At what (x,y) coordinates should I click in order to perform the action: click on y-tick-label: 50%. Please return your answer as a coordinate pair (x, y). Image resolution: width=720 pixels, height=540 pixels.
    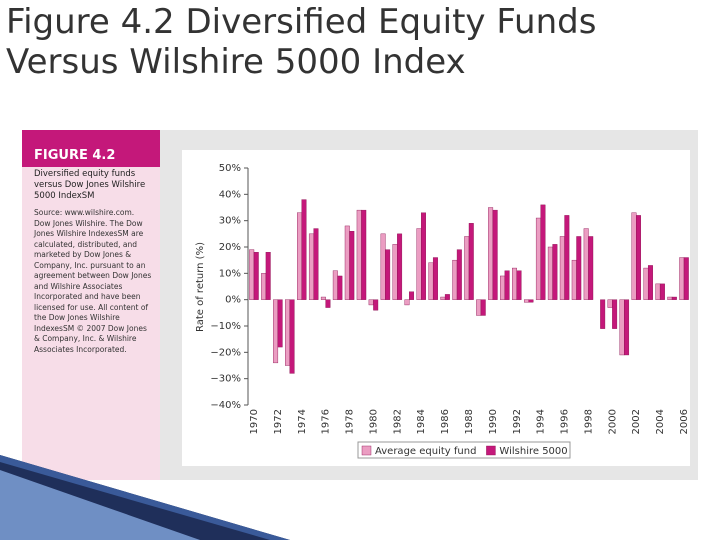
    Looking at the image, I should click on (230, 168).